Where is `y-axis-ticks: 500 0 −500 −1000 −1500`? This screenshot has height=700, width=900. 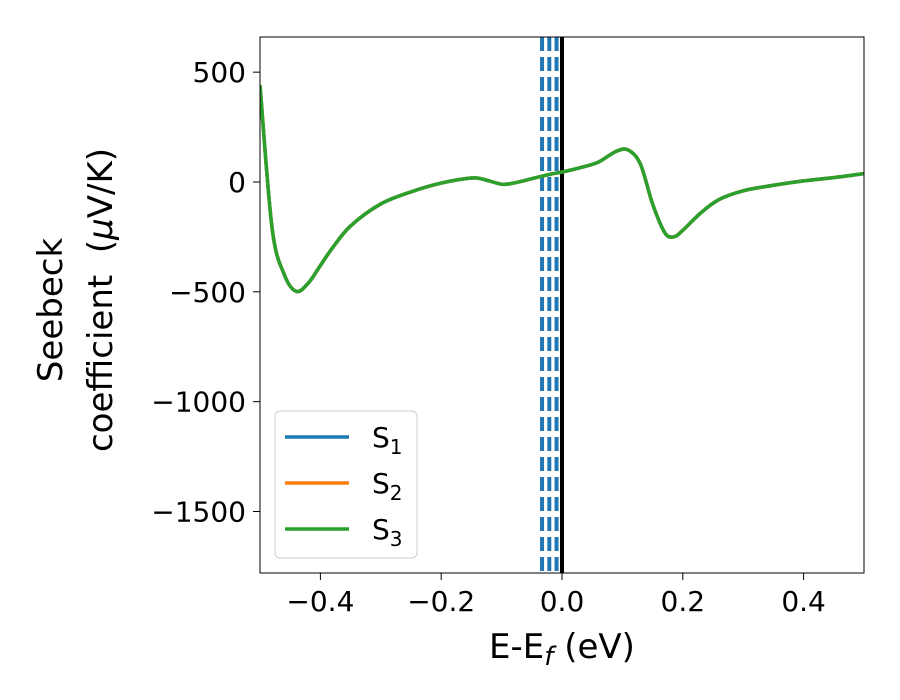 y-axis-ticks: 500 0 −500 −1000 −1500 is located at coordinates (205, 292).